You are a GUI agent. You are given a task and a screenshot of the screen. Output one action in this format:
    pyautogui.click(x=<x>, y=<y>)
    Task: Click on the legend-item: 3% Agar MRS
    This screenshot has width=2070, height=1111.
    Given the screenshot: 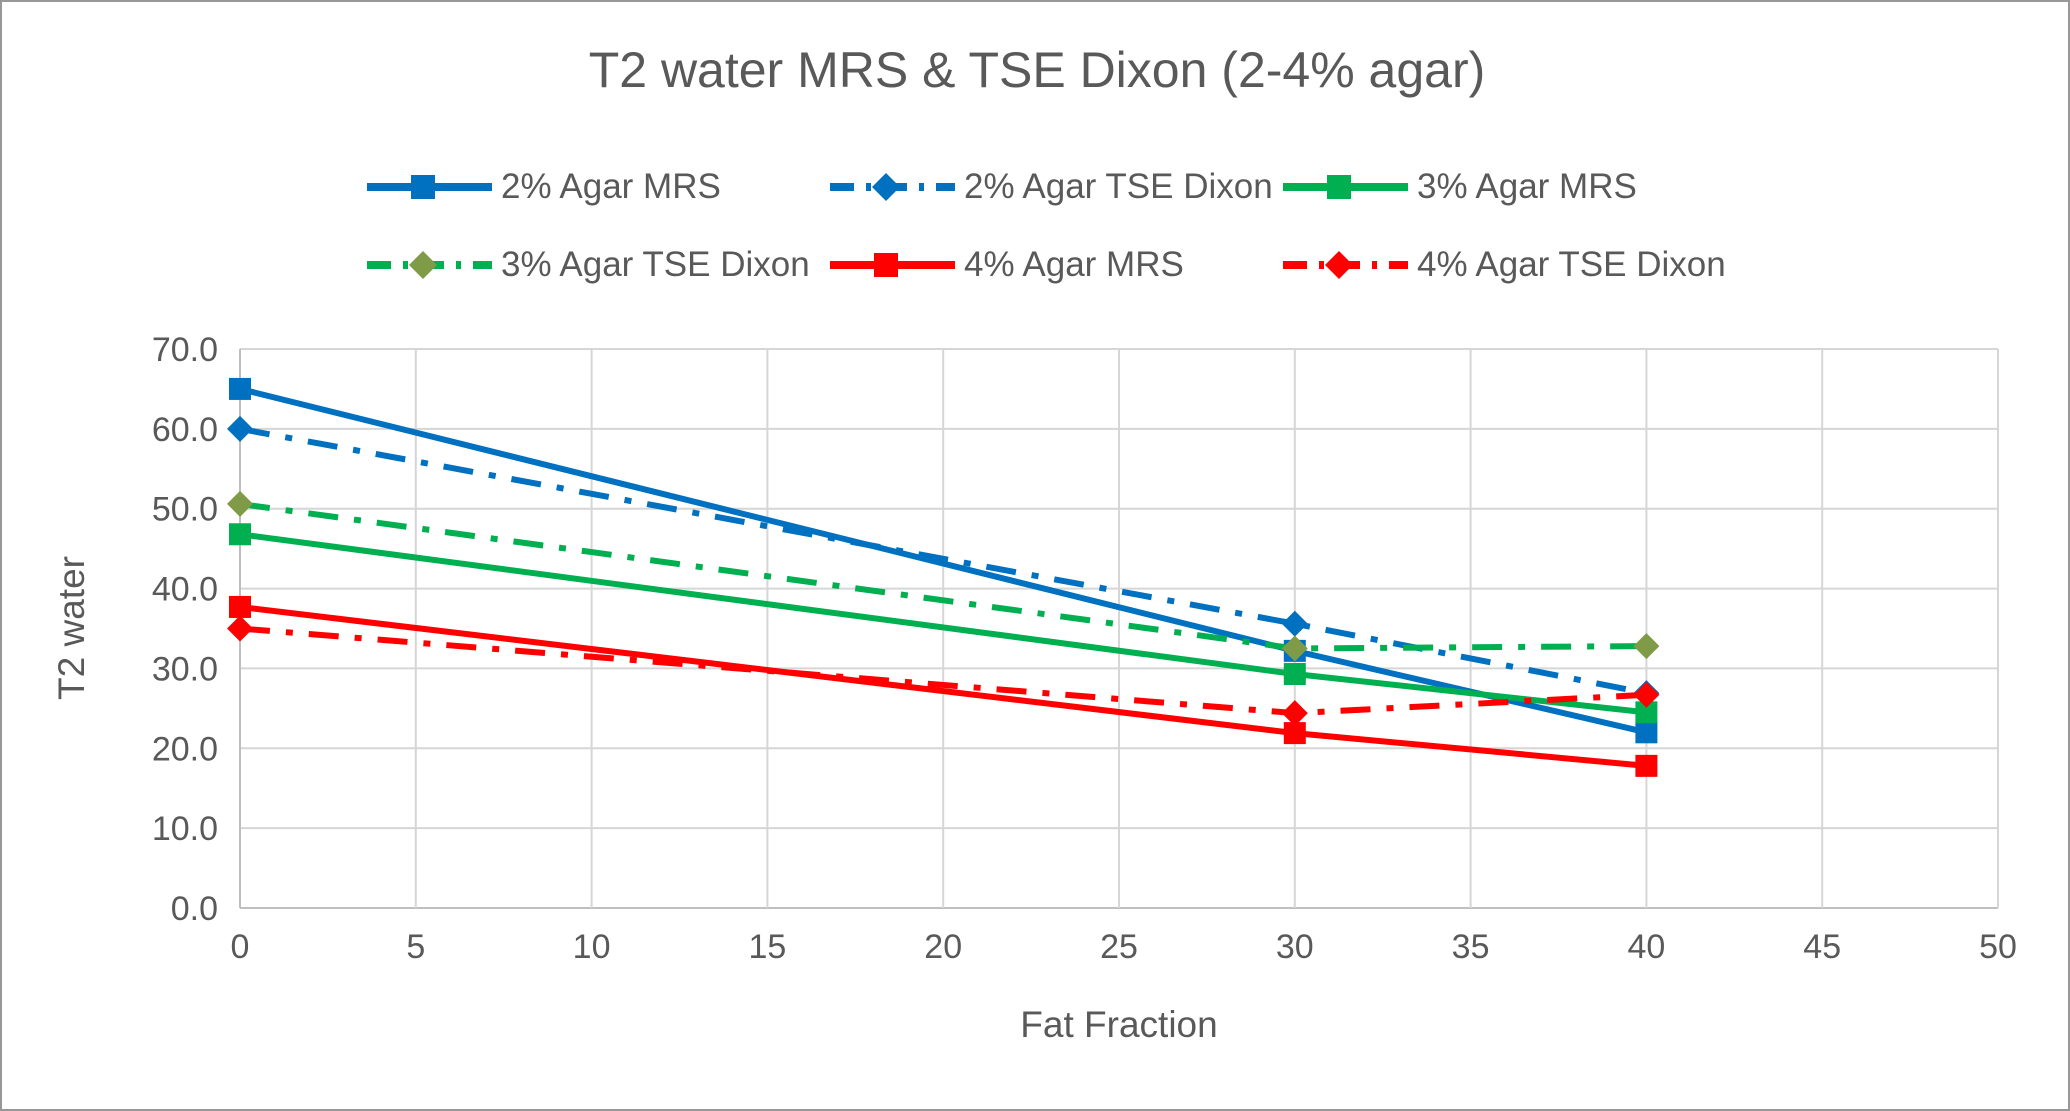 What is the action you would take?
    pyautogui.click(x=1460, y=187)
    